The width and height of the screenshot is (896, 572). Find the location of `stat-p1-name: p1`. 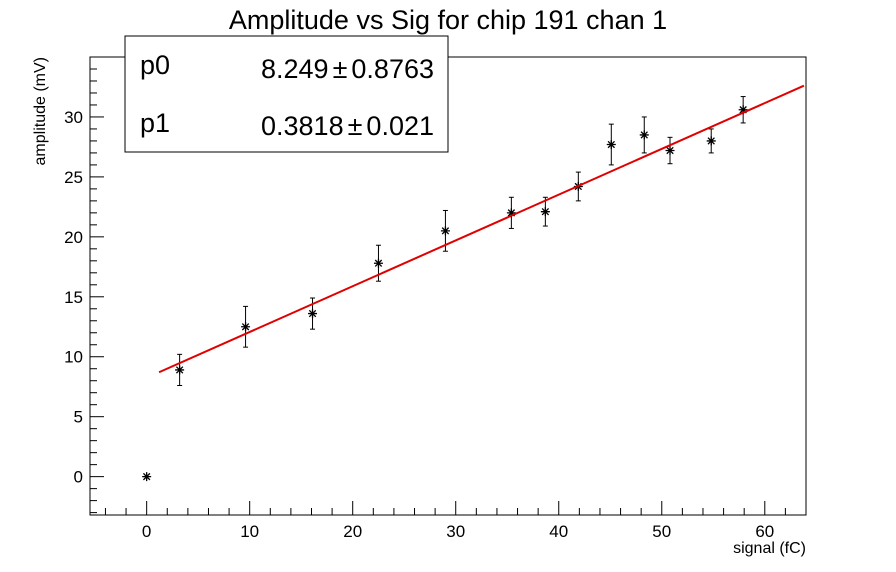

stat-p1-name: p1 is located at coordinates (155, 123).